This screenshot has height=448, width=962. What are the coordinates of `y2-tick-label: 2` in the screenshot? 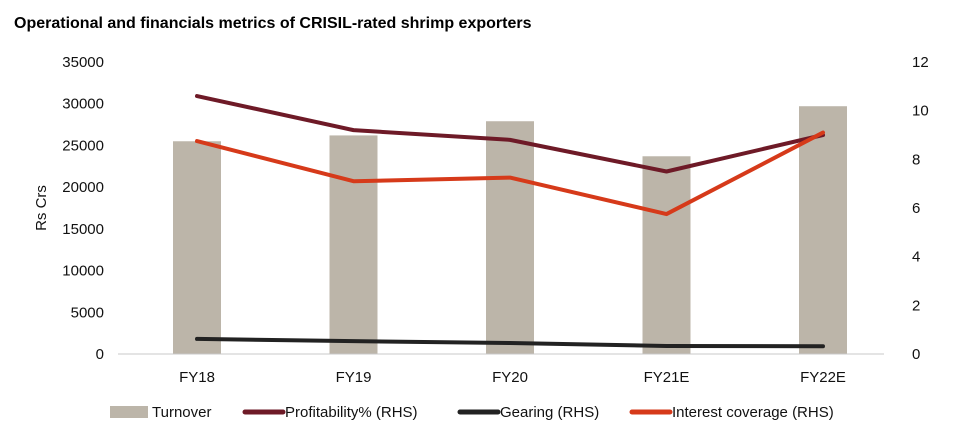 It's located at (916, 305).